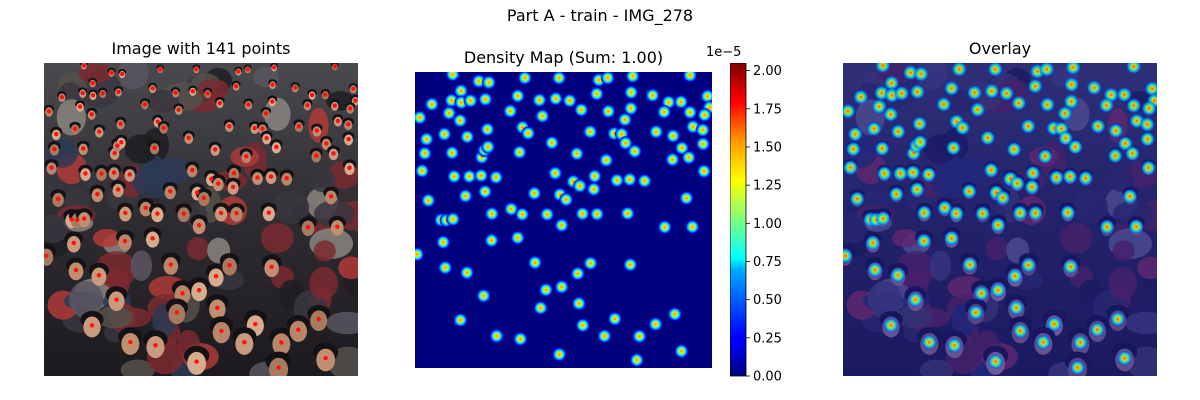 The width and height of the screenshot is (1200, 400). I want to click on colorbar-gradient, so click(738, 219).